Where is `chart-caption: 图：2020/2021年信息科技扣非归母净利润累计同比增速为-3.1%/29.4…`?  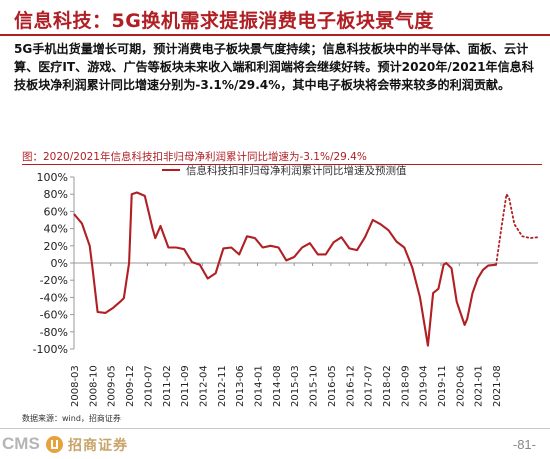
chart-caption: 图：2020/2021年信息科技扣非归母净利润累计同比增速为-3.1%/29.4… is located at coordinates (194, 157).